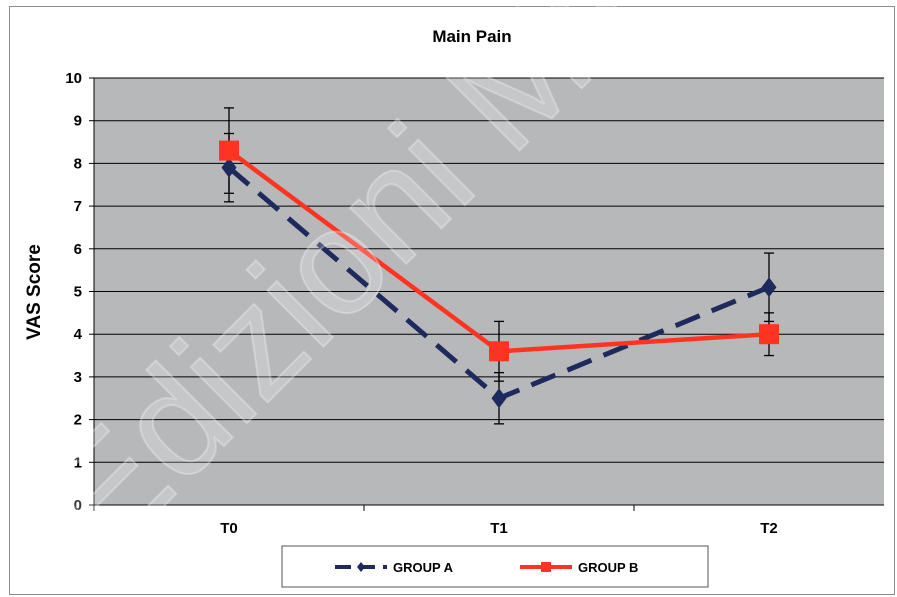 This screenshot has height=597, width=897. I want to click on chart-title: Main Pain, so click(471, 36).